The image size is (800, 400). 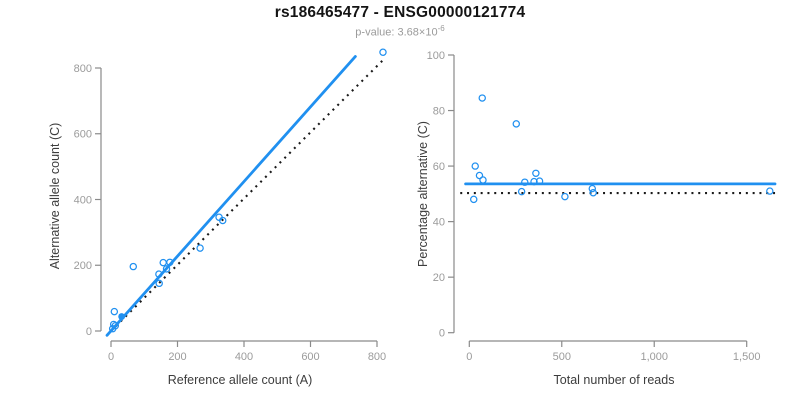 What do you see at coordinates (441, 28) in the screenshot?
I see `pvalue-exponent: -6` at bounding box center [441, 28].